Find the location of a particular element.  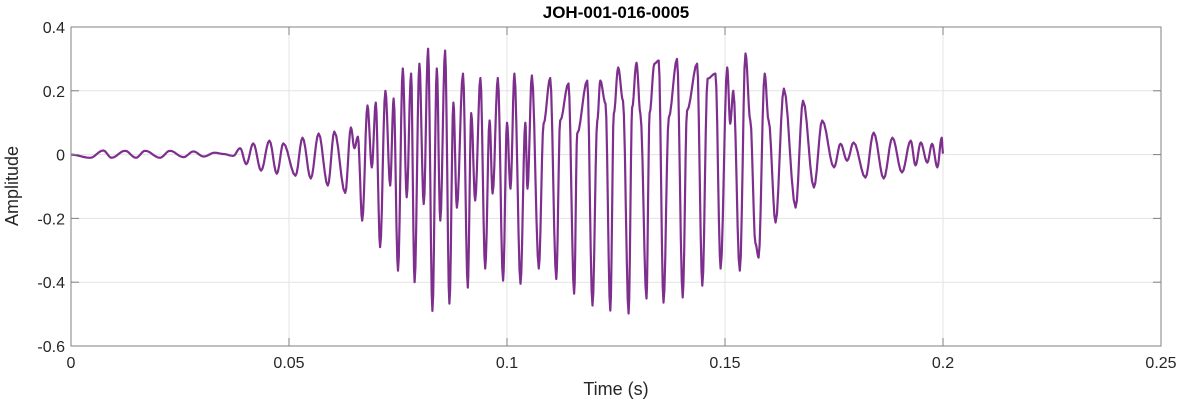

y-tick-label: -0.2 is located at coordinates (51, 219).